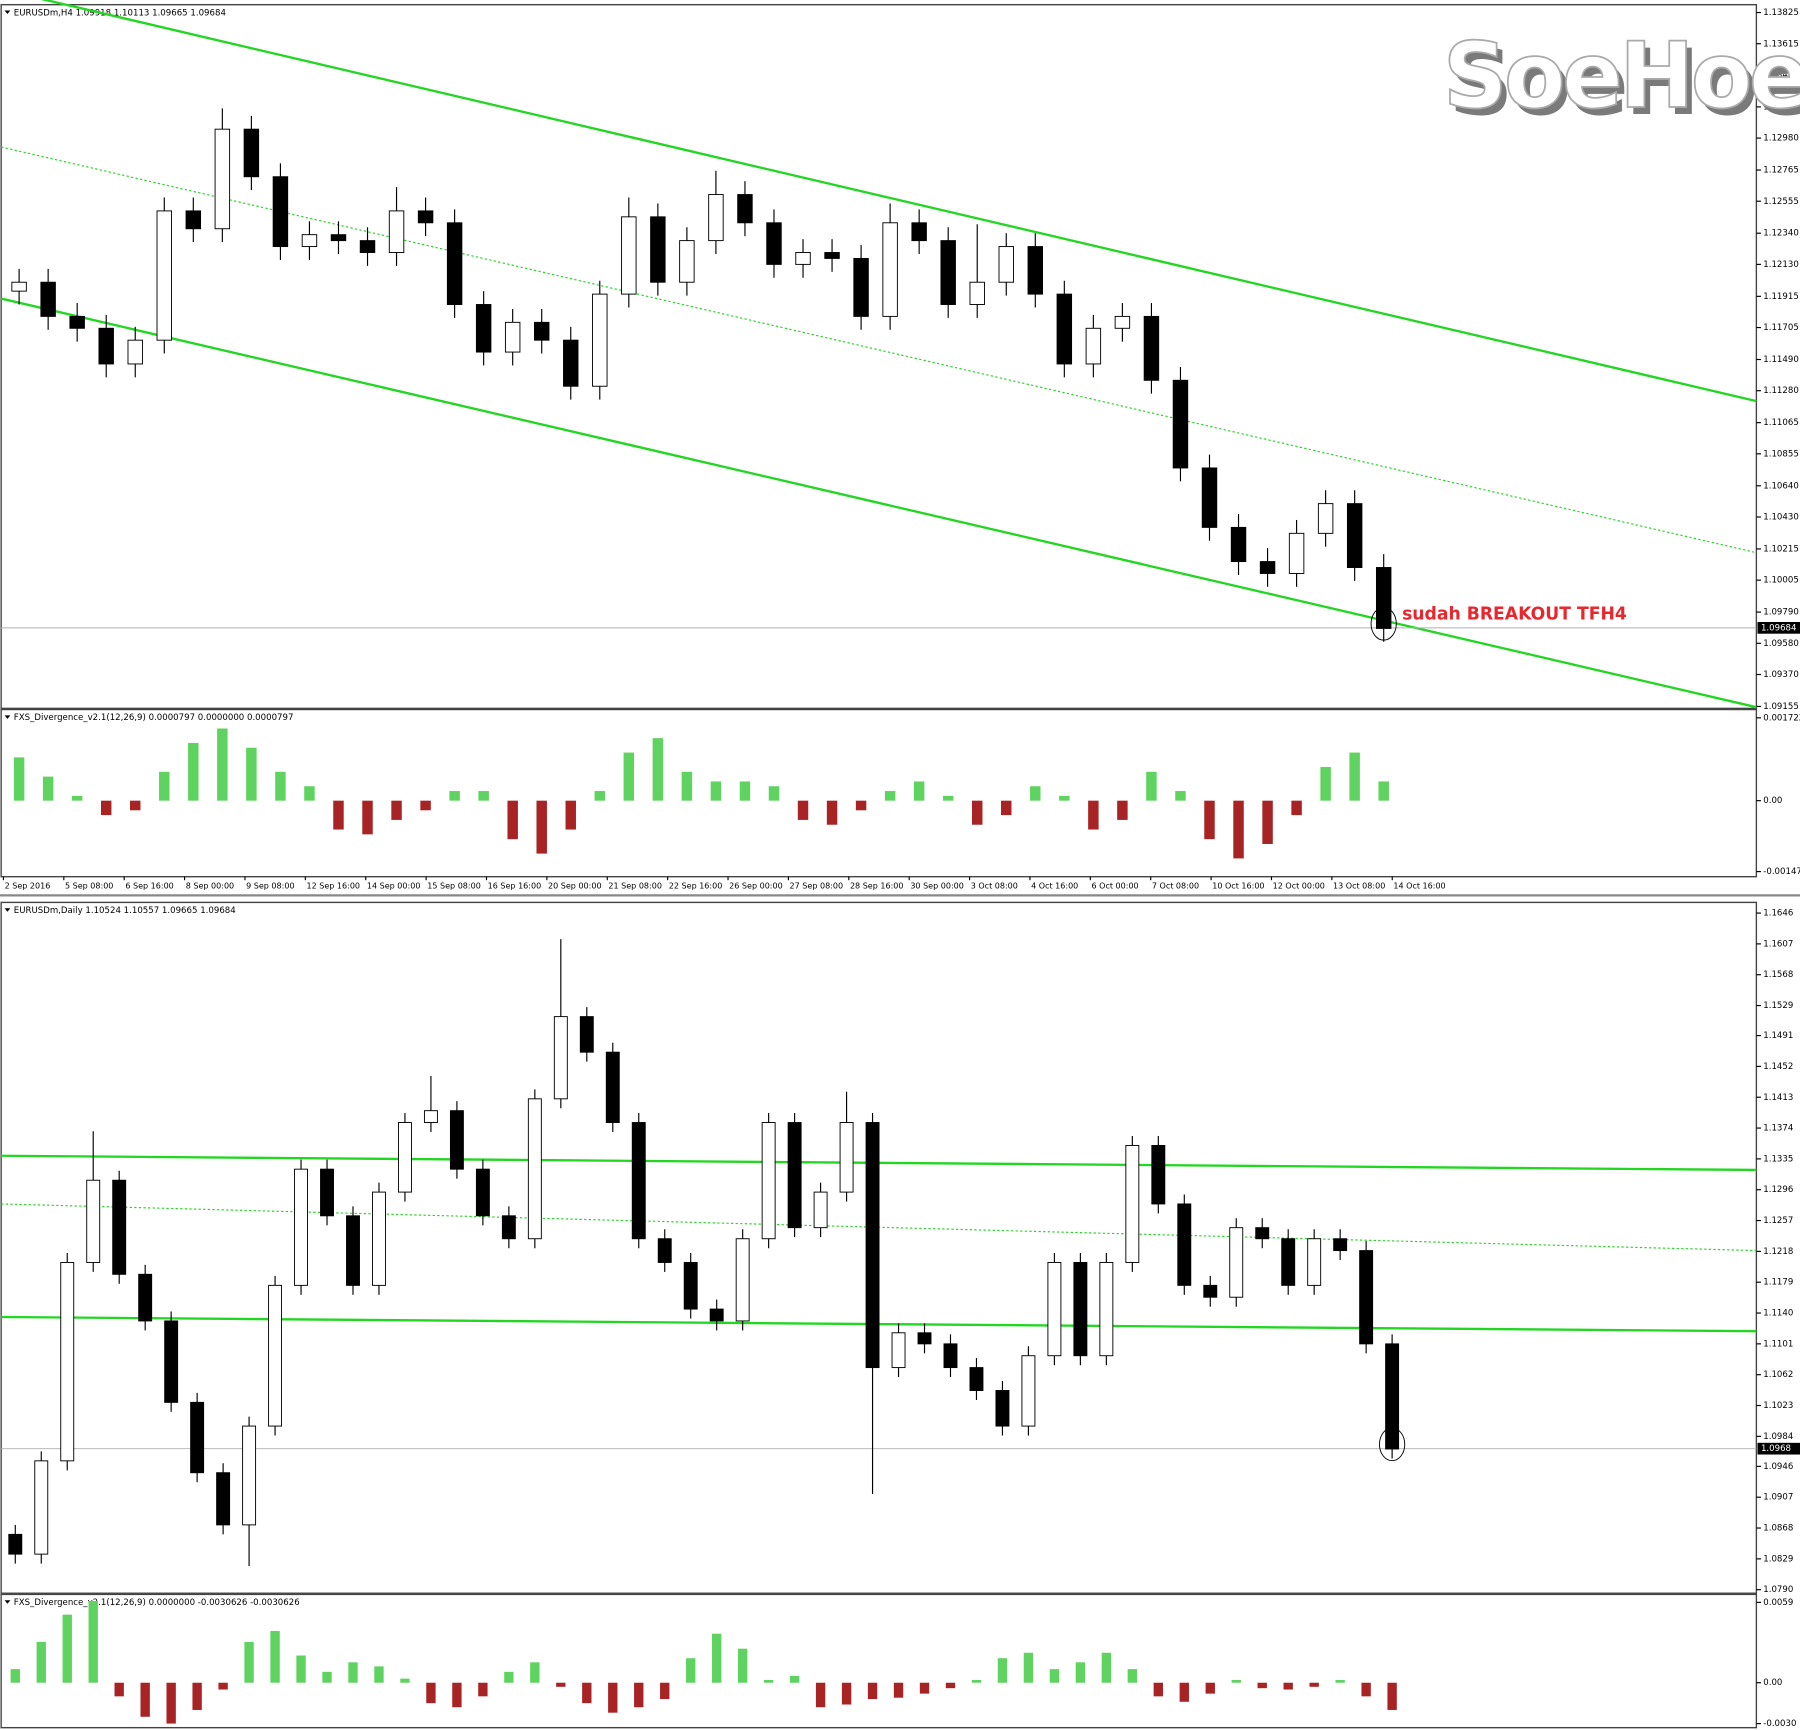 This screenshot has width=1800, height=1730. I want to click on y-tick-label: 1.12765, so click(1781, 170).